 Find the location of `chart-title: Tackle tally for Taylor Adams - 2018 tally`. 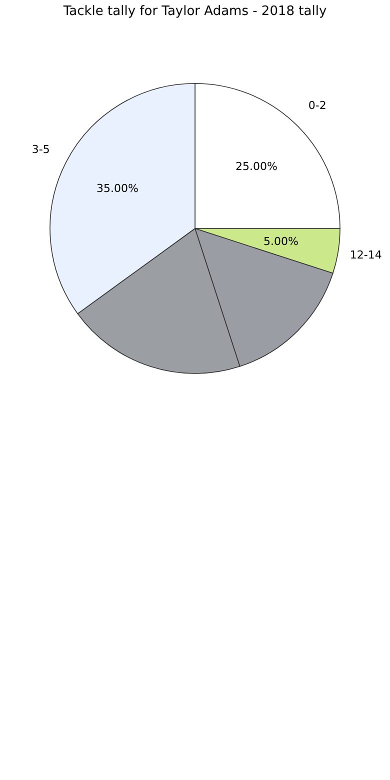

chart-title: Tackle tally for Taylor Adams - 2018 tally is located at coordinates (194, 11).